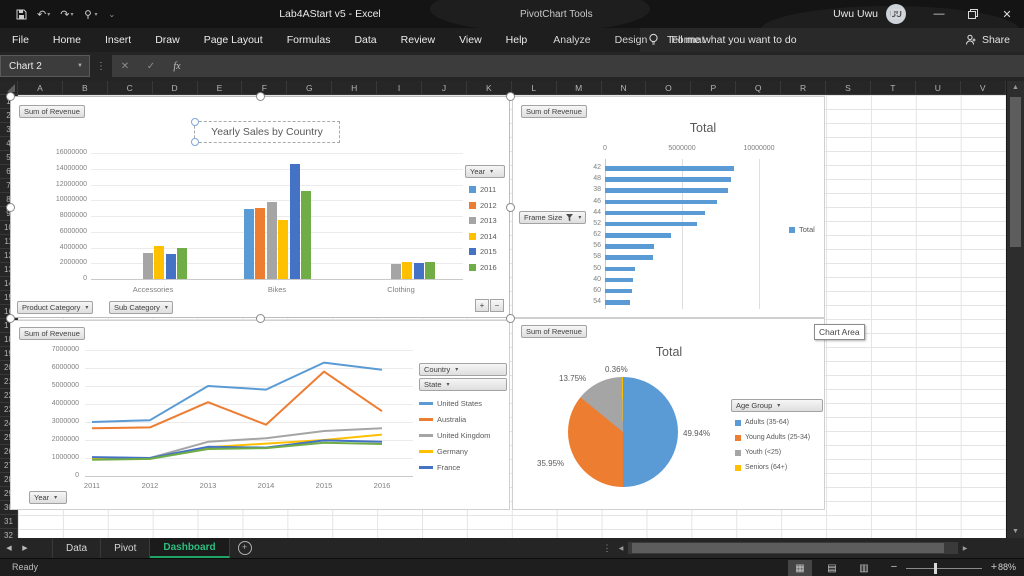  What do you see at coordinates (151, 66) in the screenshot?
I see `enter-icon: ✓` at bounding box center [151, 66].